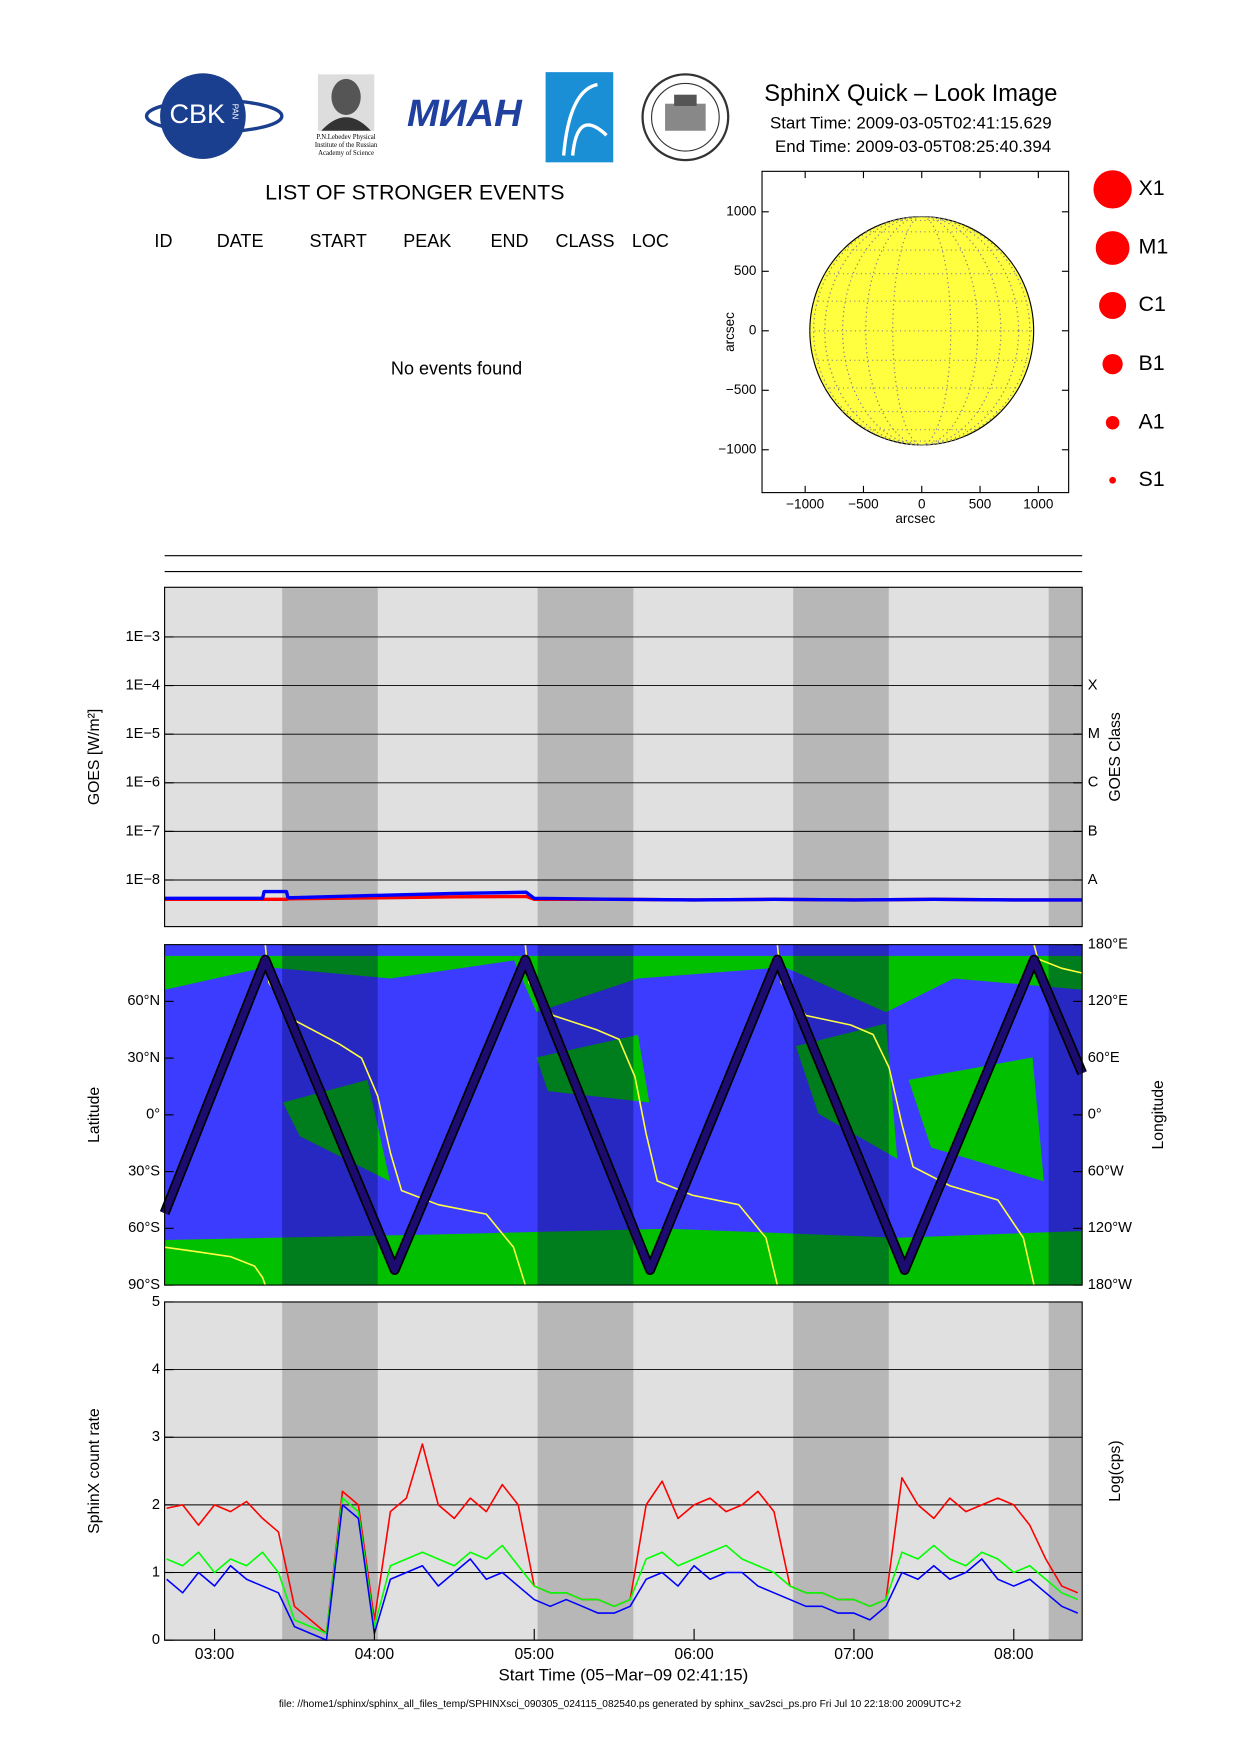 This screenshot has height=1754, width=1240. What do you see at coordinates (915, 518) in the screenshot?
I see `x-axis-label: arcsec` at bounding box center [915, 518].